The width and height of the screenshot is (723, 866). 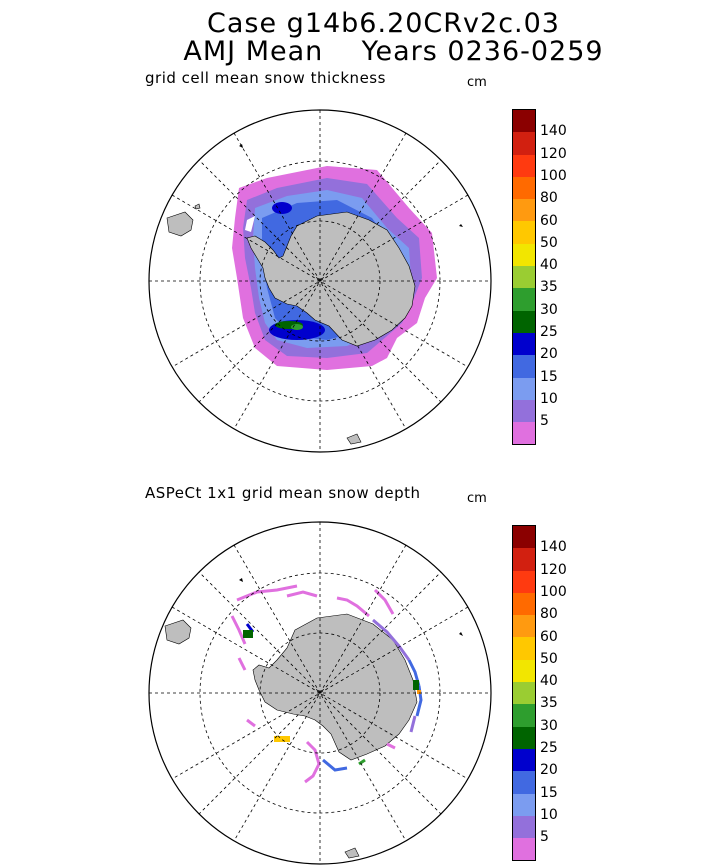 What do you see at coordinates (297, 327) in the screenshot?
I see `snow-patch-lightgreen` at bounding box center [297, 327].